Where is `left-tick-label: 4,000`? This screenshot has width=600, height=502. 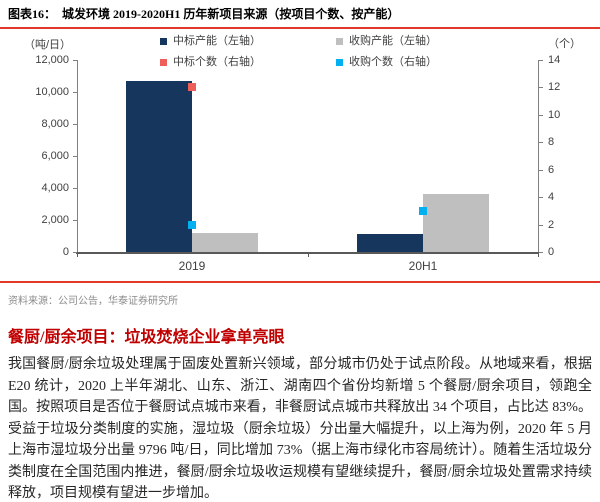 left-tick-label: 4,000 is located at coordinates (55, 188).